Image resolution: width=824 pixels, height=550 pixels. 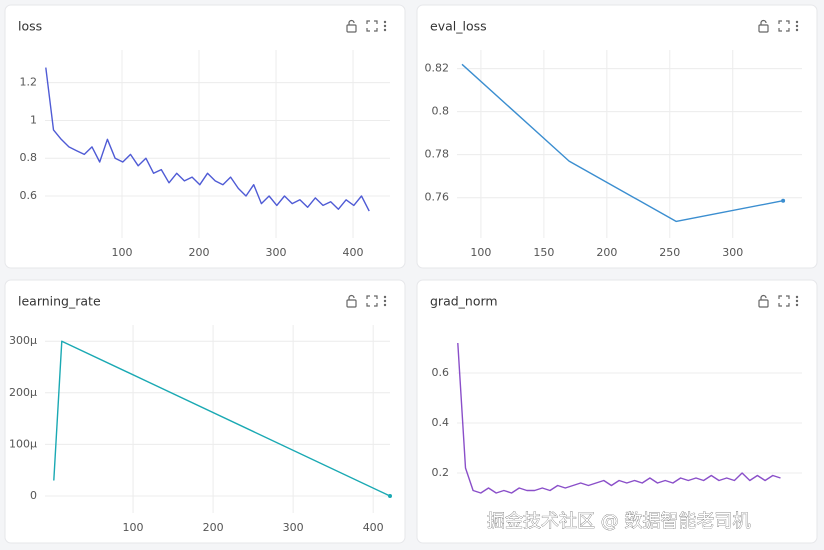 I want to click on panel-title: learning_rate, so click(x=59, y=301).